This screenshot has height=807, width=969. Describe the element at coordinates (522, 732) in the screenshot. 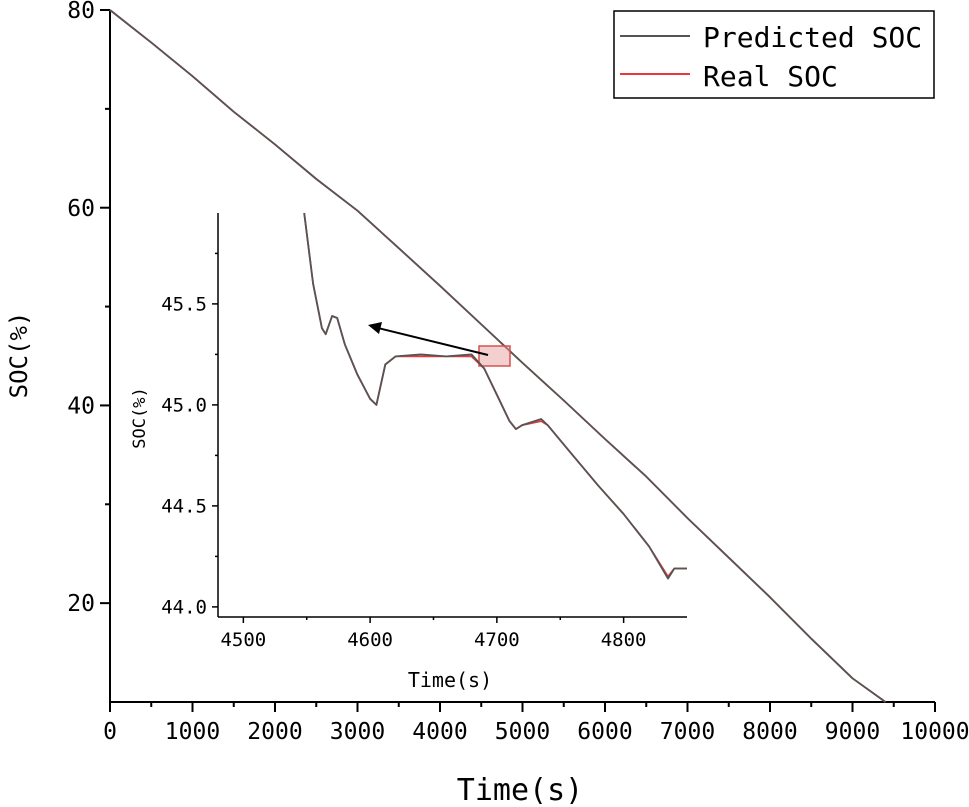

I see `main-x-tick-label: 5000` at that location.